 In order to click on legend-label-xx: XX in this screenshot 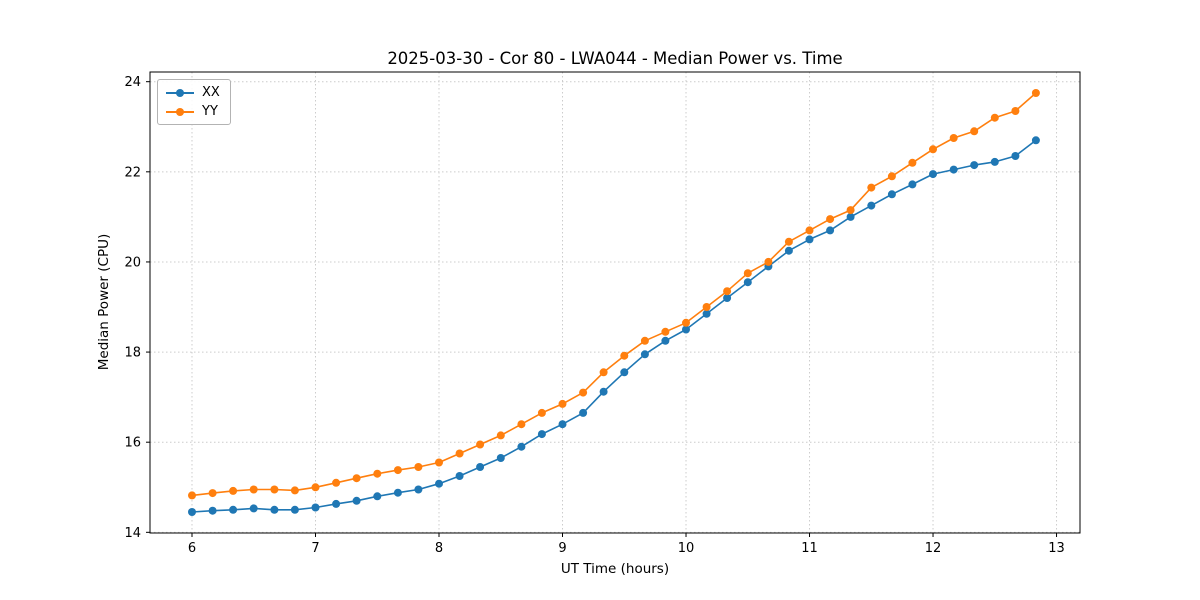, I will do `click(211, 92)`.